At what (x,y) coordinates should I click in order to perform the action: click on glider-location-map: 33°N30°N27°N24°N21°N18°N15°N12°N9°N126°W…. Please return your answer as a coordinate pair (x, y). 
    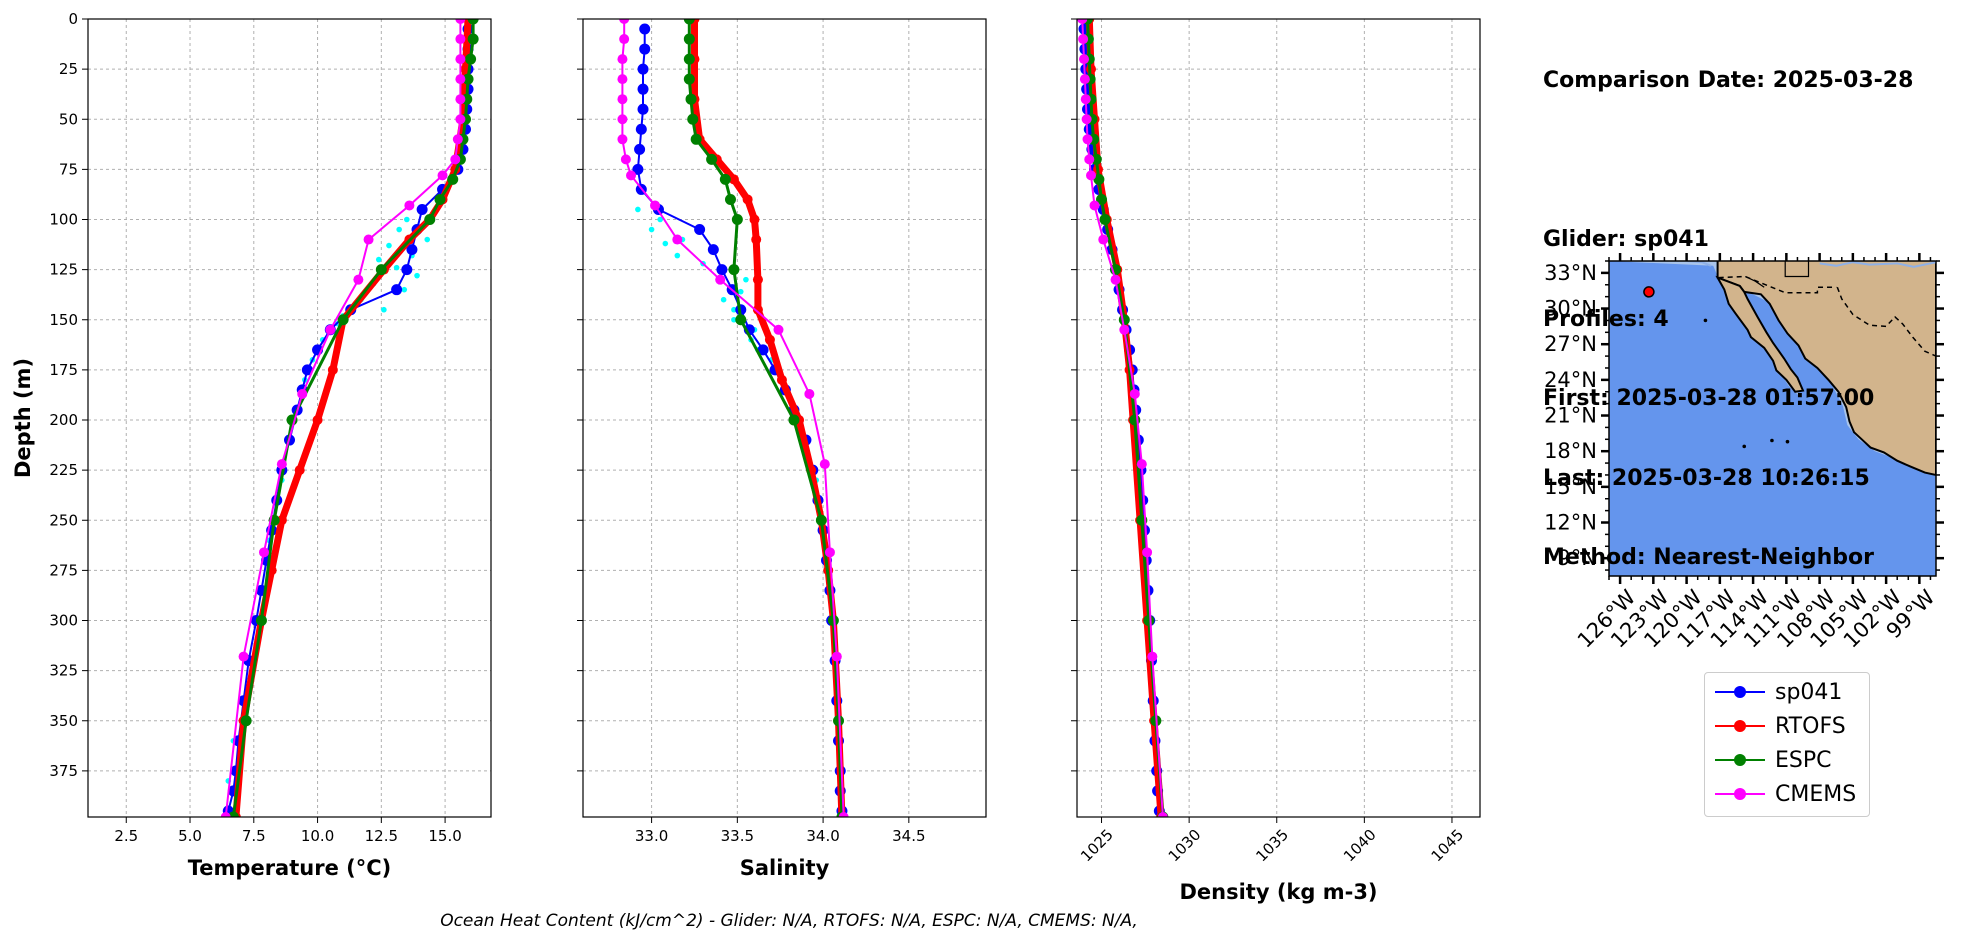
    Looking at the image, I should click on (1744, 453).